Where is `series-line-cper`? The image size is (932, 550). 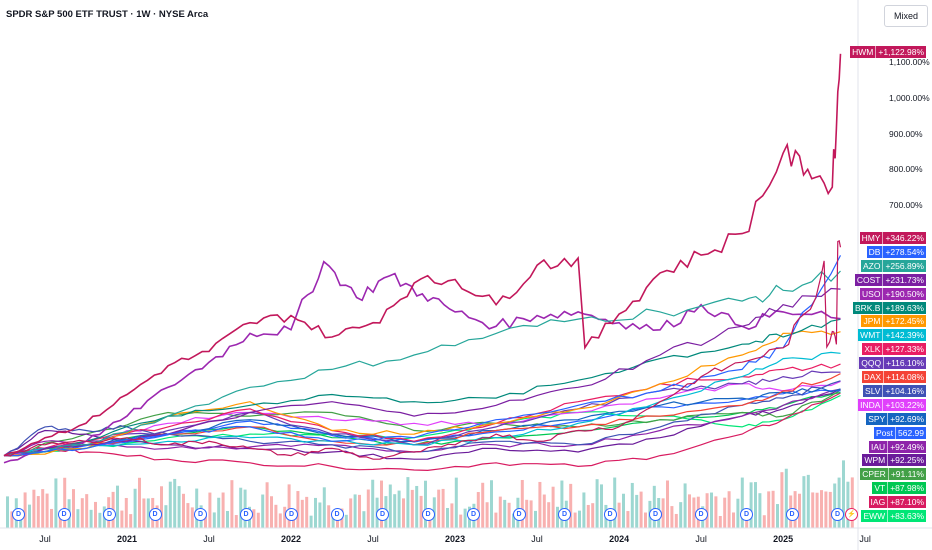 series-line-cper is located at coordinates (422, 423).